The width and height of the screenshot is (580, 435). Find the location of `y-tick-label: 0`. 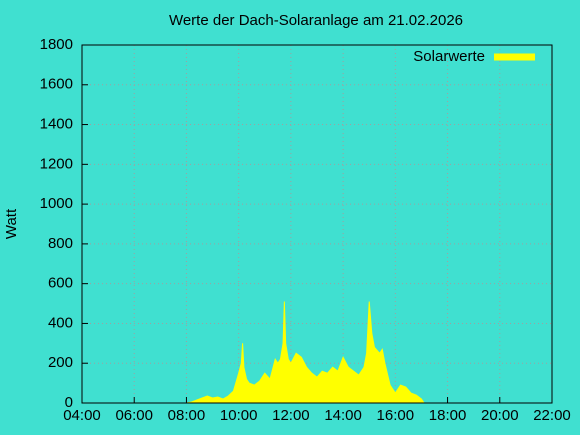

y-tick-label: 0 is located at coordinates (69, 402).